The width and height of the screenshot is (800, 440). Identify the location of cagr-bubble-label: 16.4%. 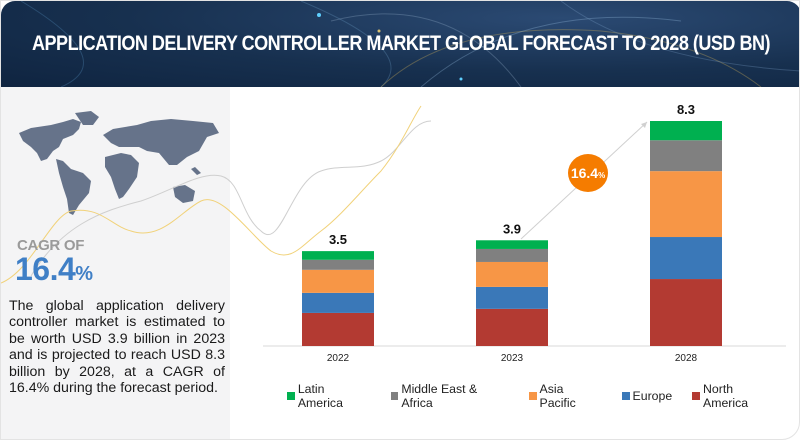
(588, 173).